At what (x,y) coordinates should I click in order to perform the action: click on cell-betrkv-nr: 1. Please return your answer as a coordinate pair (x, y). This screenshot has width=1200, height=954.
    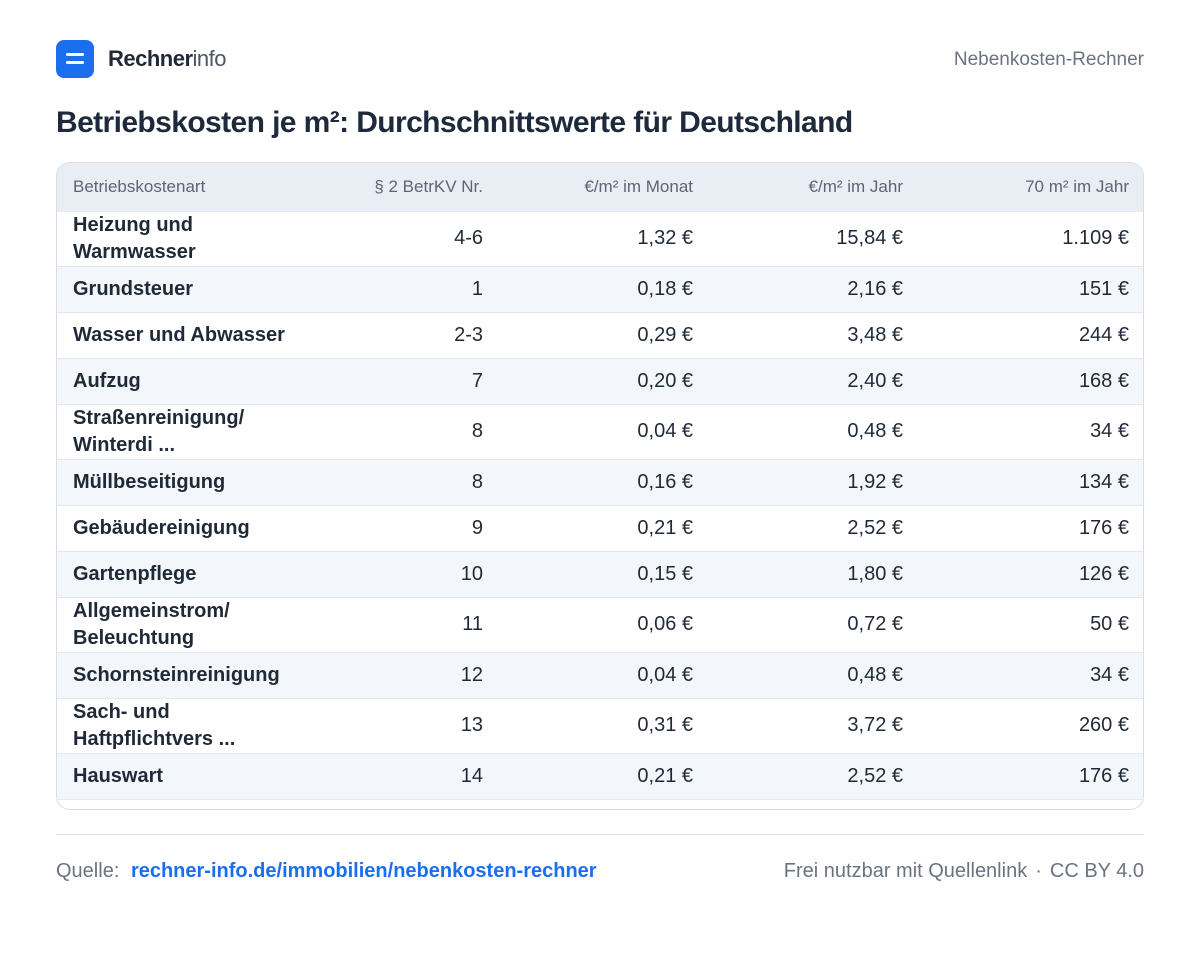
    Looking at the image, I should click on (477, 288).